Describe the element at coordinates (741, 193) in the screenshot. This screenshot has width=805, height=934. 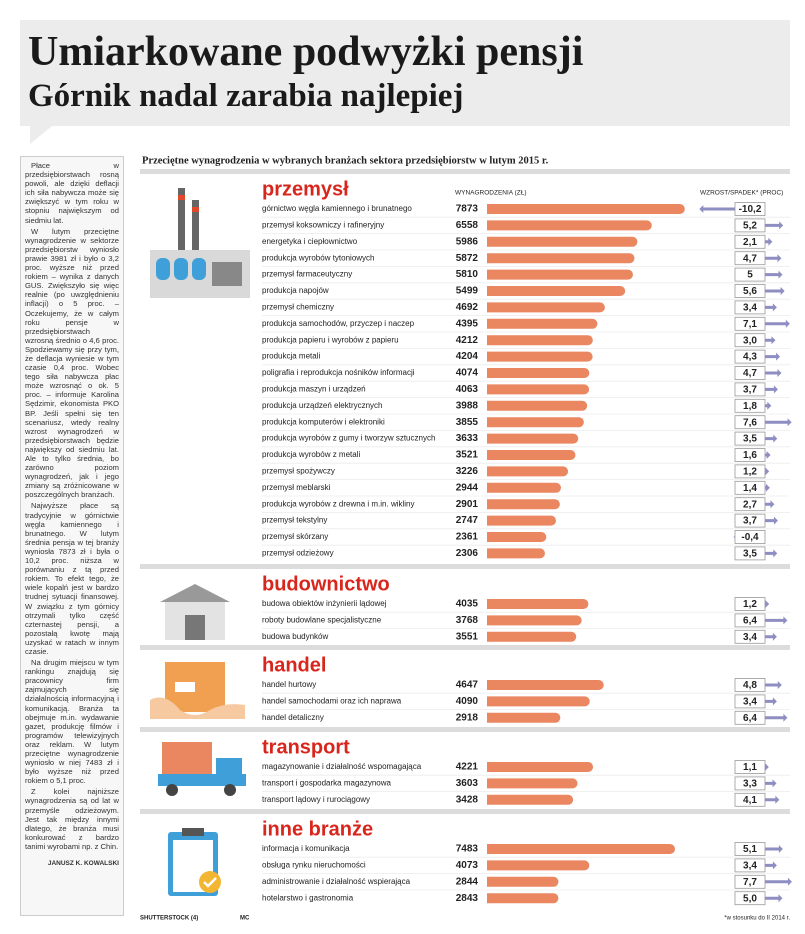
I see `change-header: WZROST/SPADEK* (PROC)` at that location.